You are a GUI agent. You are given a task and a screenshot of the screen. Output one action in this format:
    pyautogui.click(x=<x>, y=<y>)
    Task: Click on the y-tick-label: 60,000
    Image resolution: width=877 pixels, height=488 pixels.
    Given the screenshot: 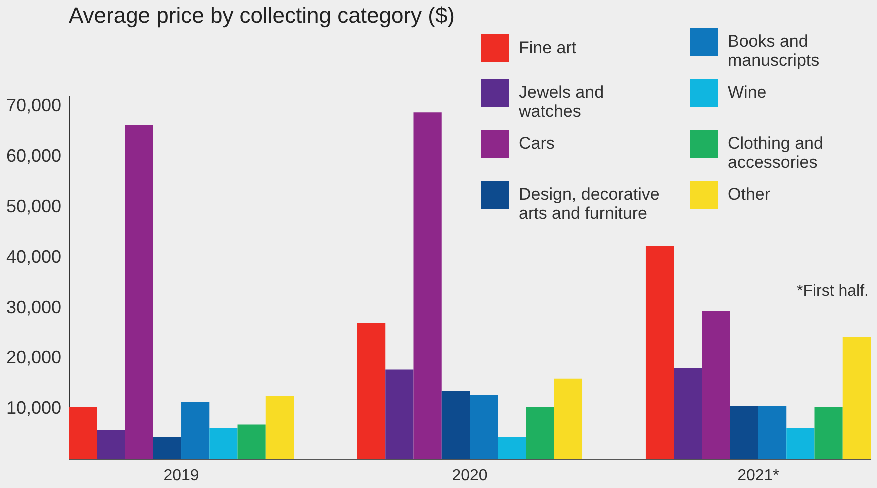 What is the action you would take?
    pyautogui.click(x=34, y=156)
    